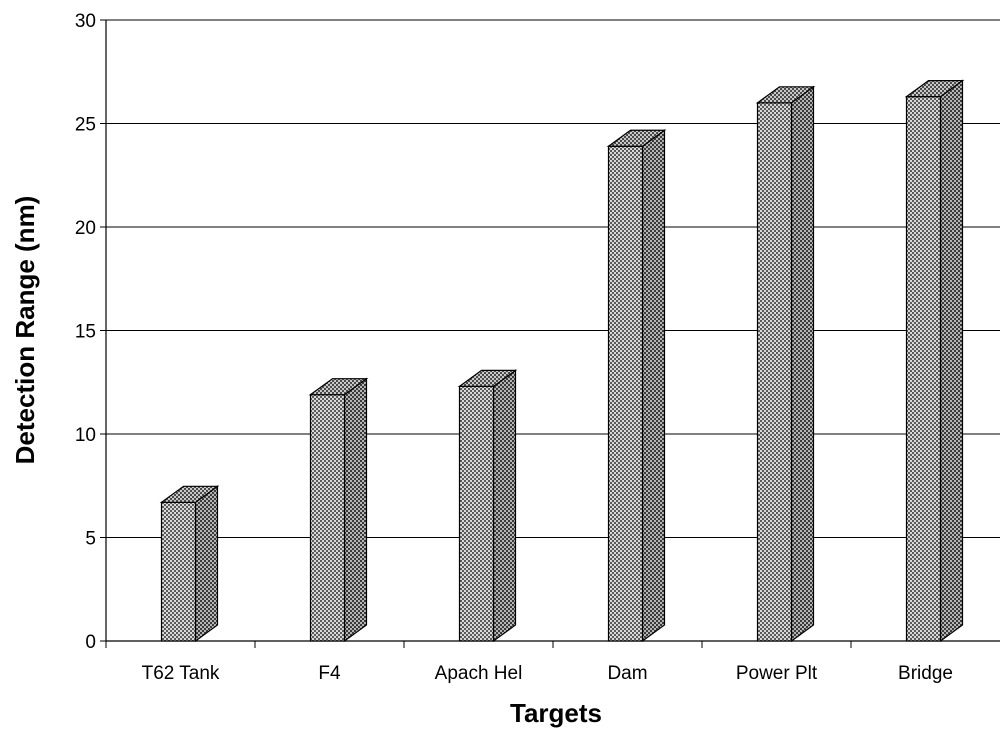  What do you see at coordinates (85, 125) in the screenshot?
I see `y-tick-label: 25` at bounding box center [85, 125].